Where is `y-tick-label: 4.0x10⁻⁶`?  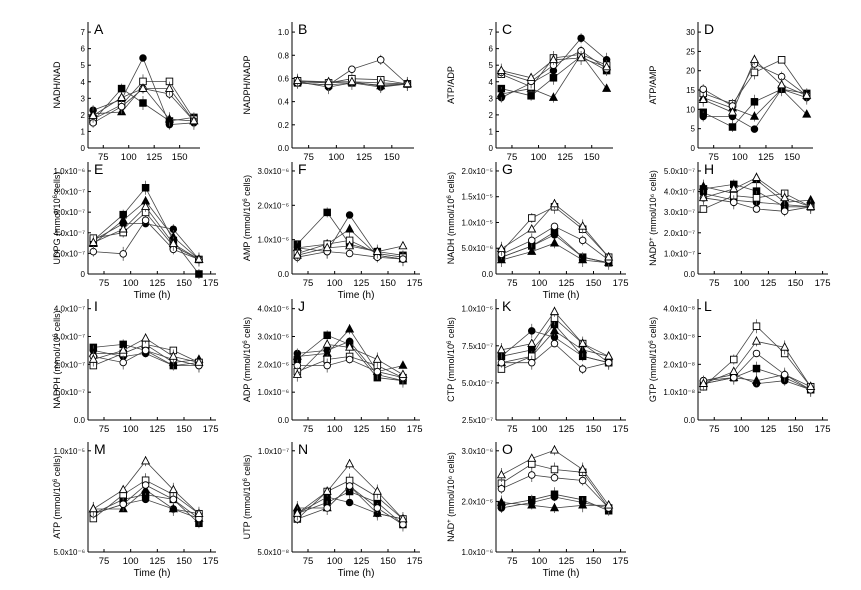 y-tick-label: 4.0x10⁻⁶ is located at coordinates (273, 309).